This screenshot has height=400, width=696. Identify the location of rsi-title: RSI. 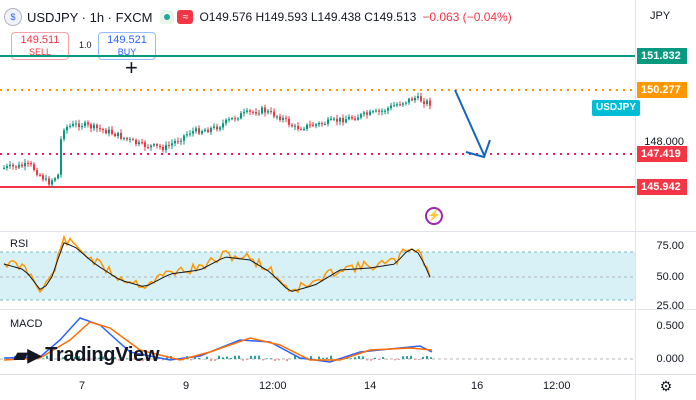
(19, 244).